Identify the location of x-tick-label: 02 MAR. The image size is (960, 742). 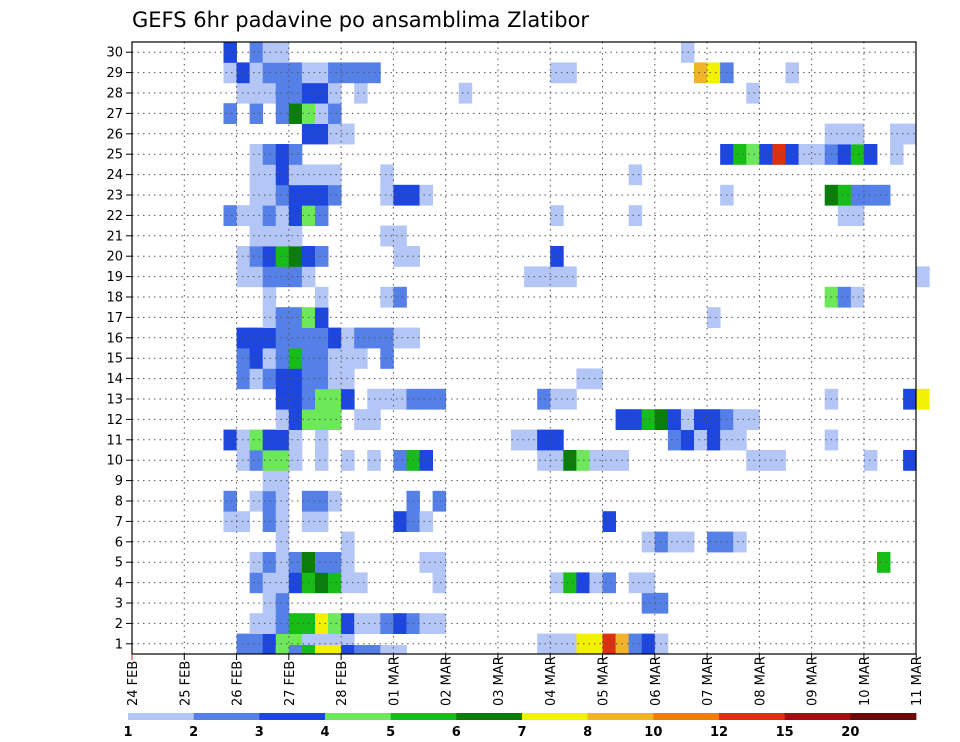
(447, 681).